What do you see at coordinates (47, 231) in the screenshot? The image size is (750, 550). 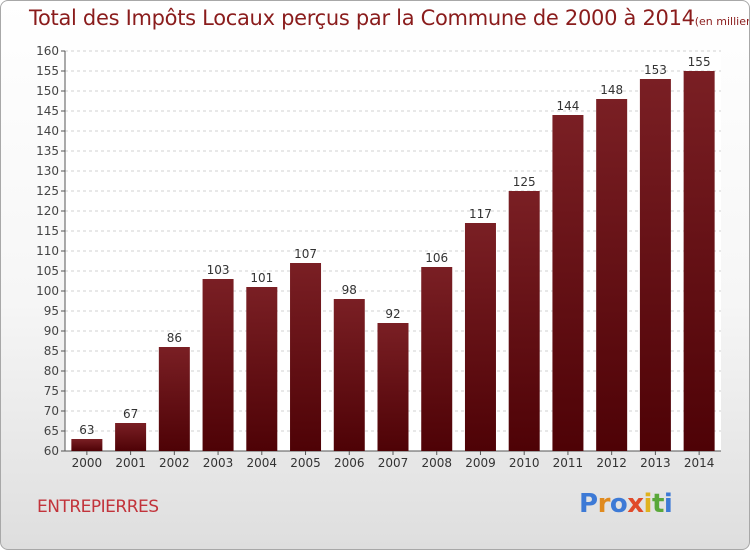 I see `y-tick-label: 115` at bounding box center [47, 231].